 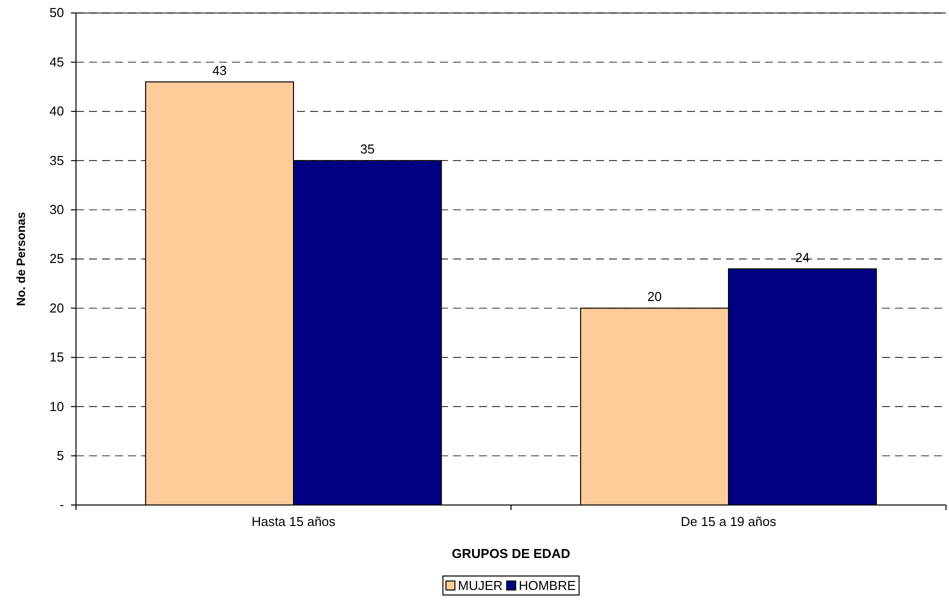 I want to click on data-label: 43, so click(x=219, y=70).